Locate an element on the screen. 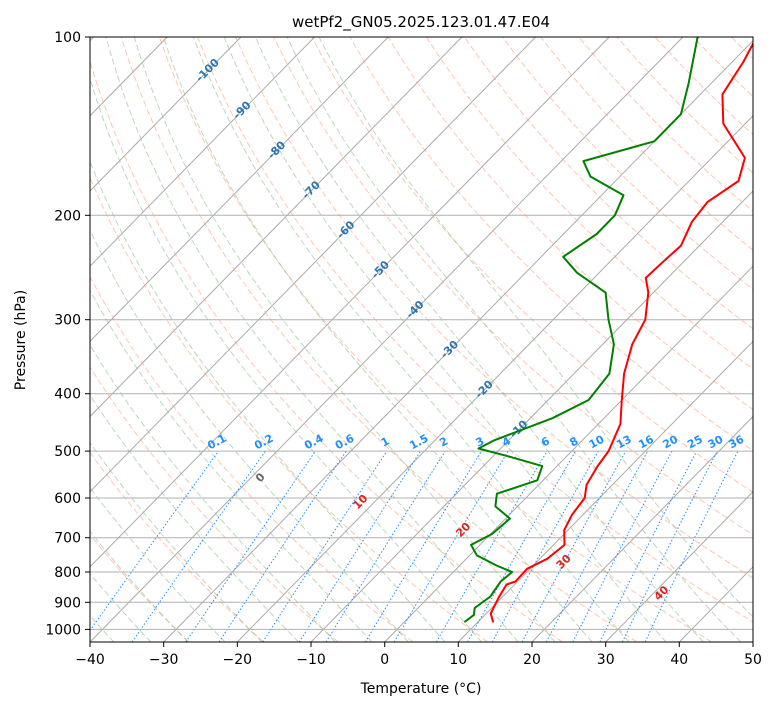 The height and width of the screenshot is (708, 775). x-tick-label: −30 is located at coordinates (164, 660).